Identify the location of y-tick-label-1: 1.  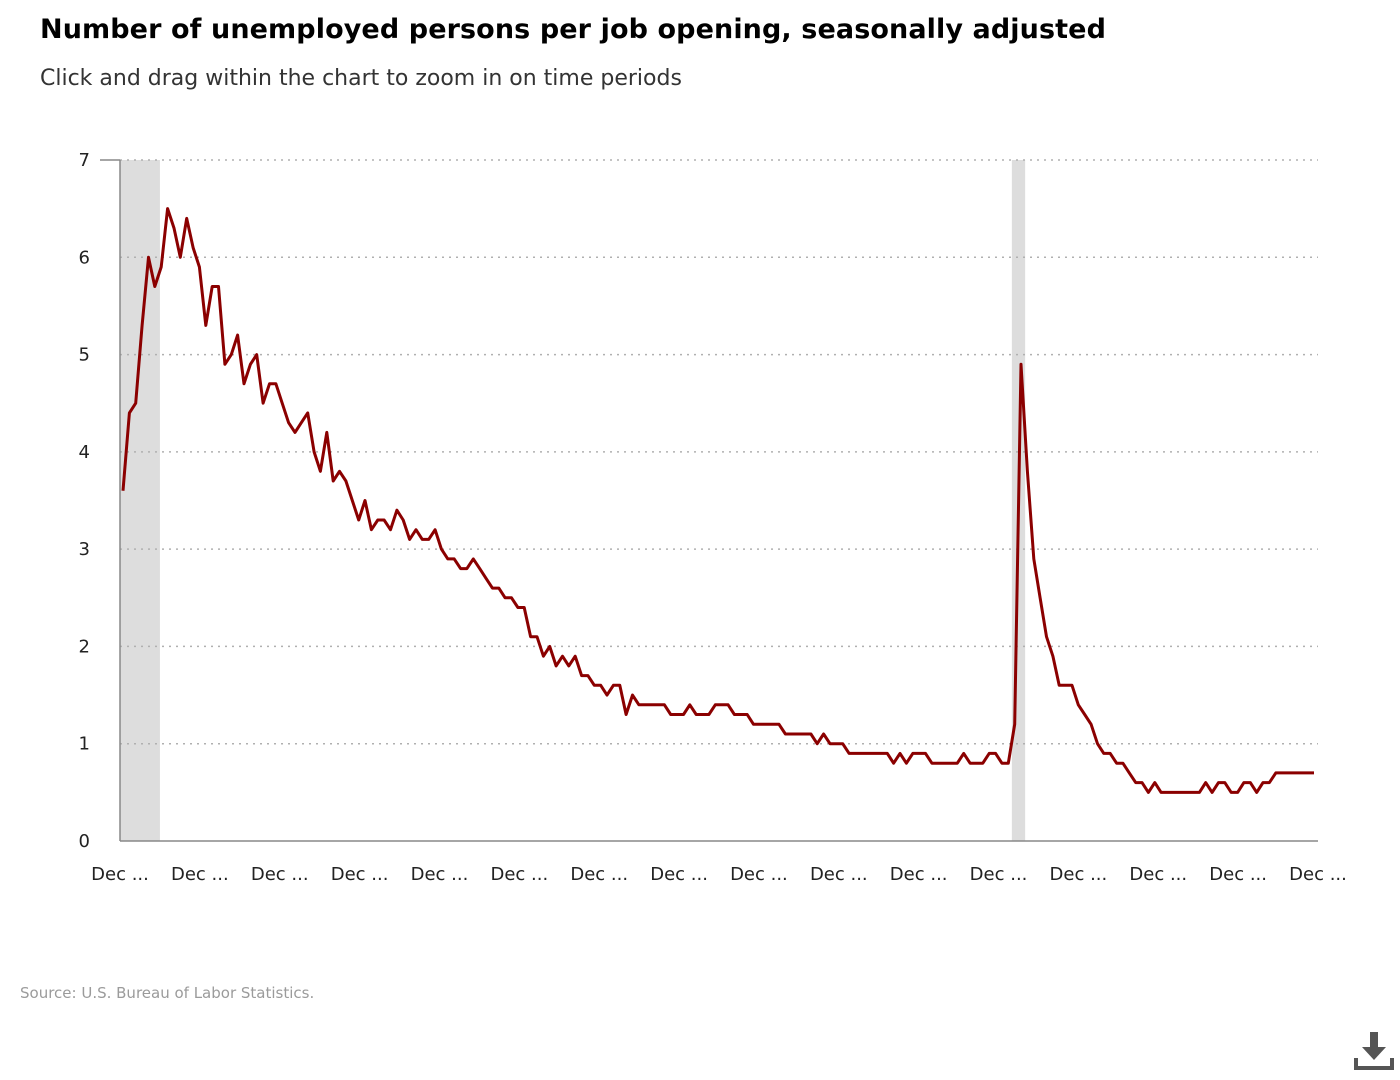
(84, 744).